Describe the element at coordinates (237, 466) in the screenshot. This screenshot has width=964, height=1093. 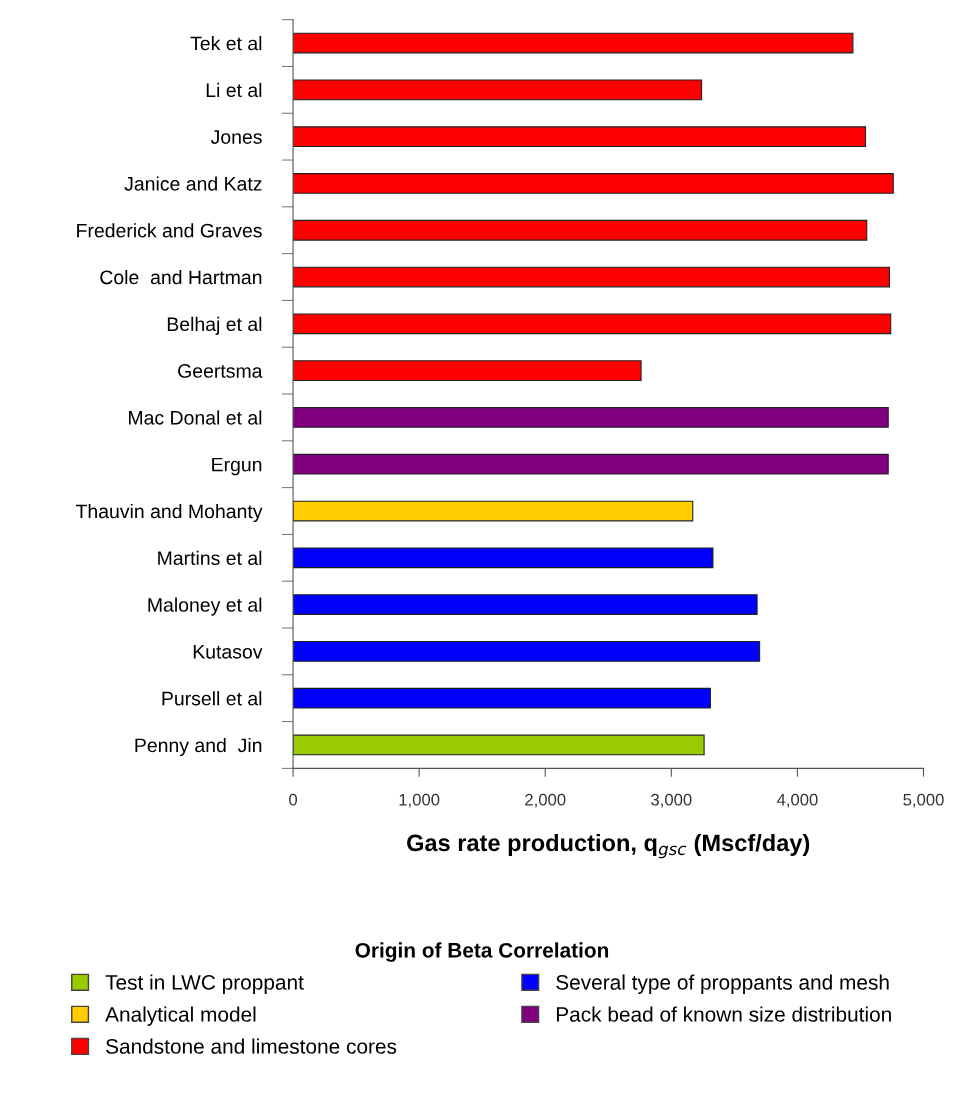
I see `y-tick-label: Ergun` at that location.